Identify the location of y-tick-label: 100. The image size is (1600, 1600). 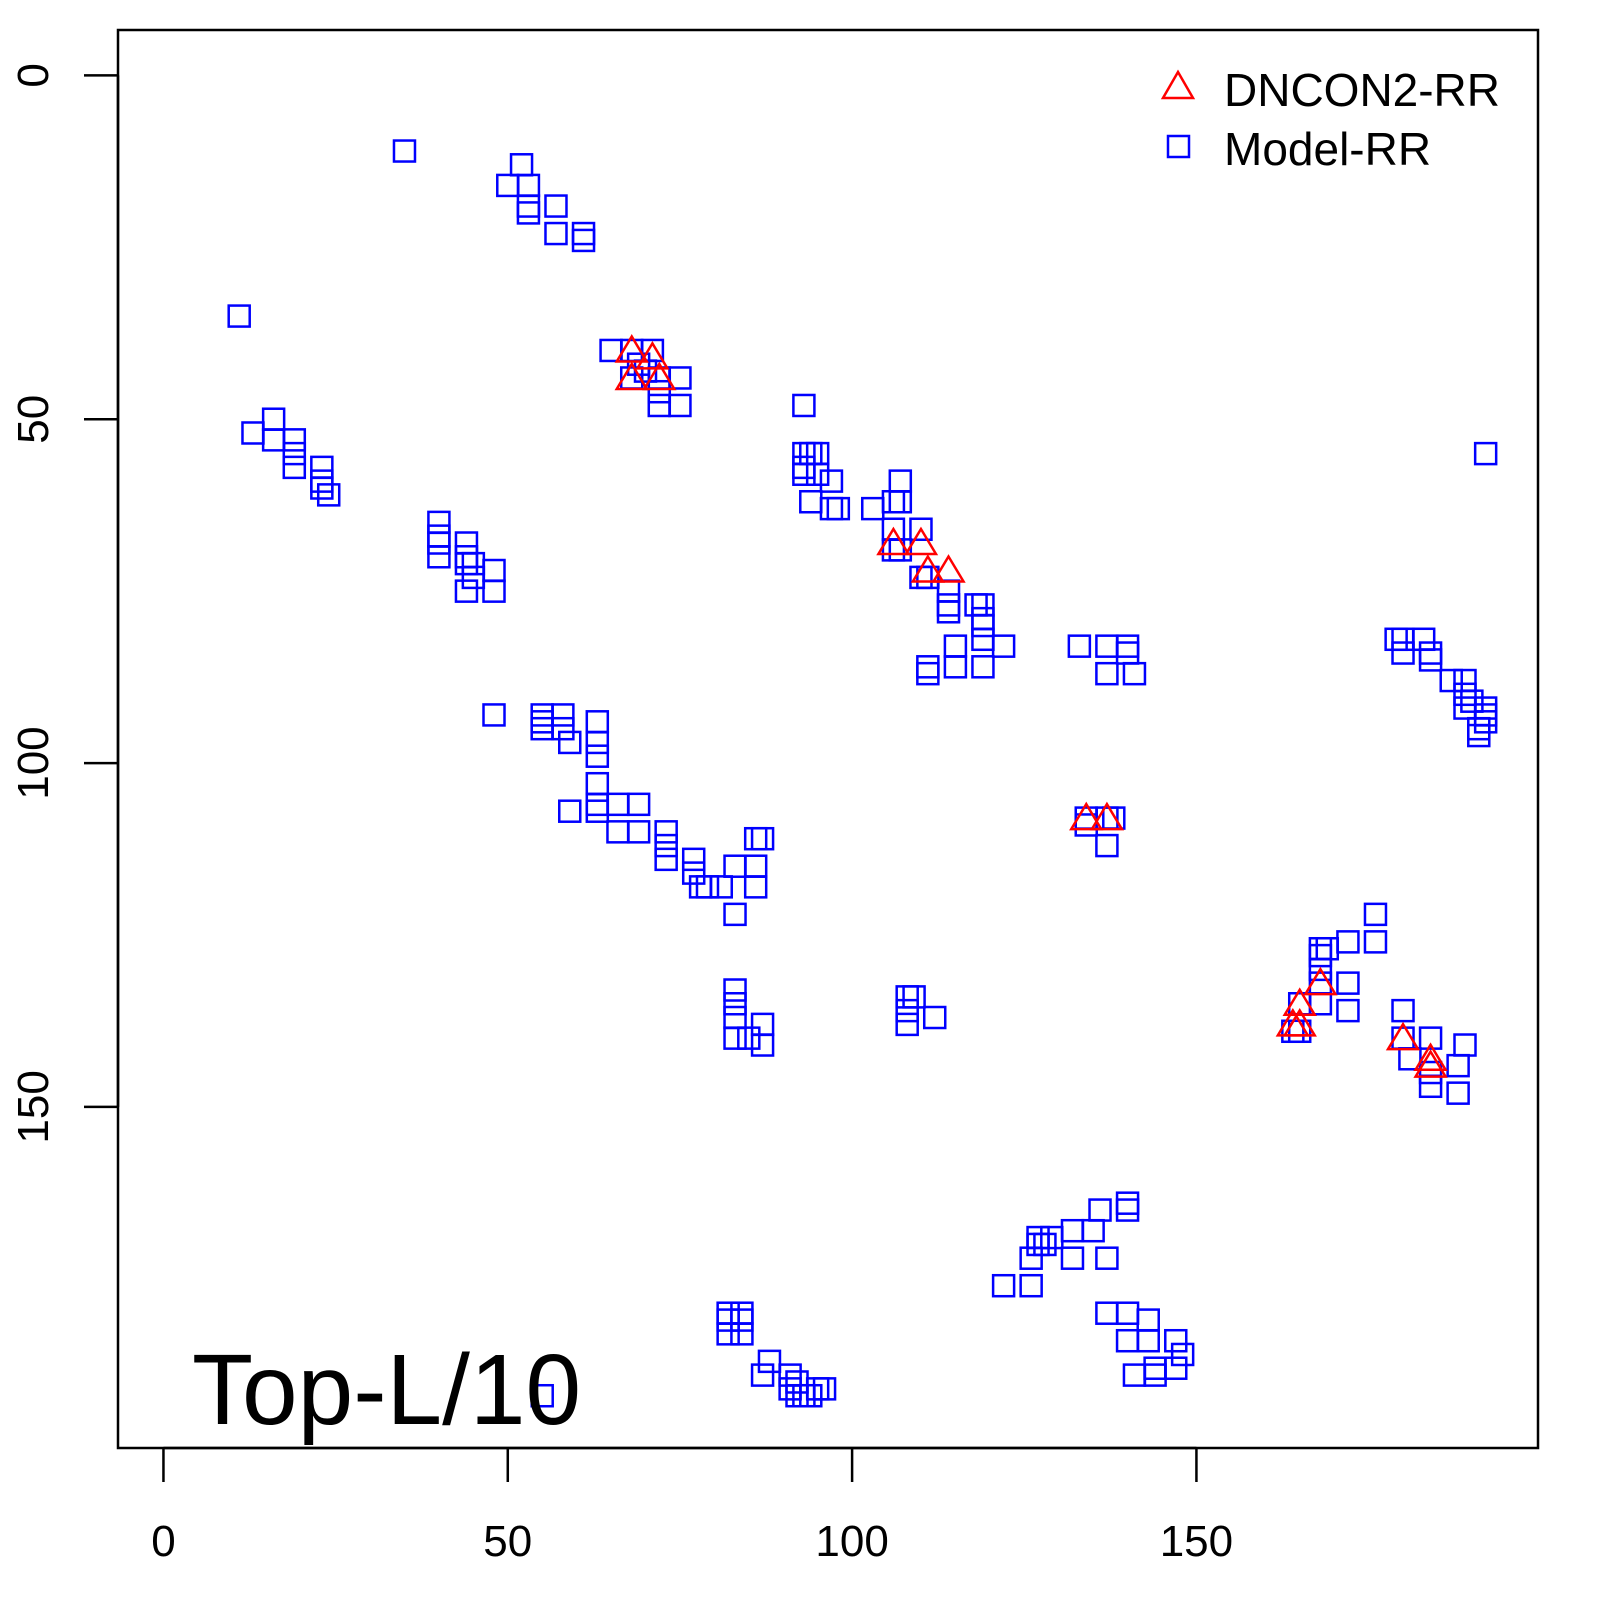
(33, 762).